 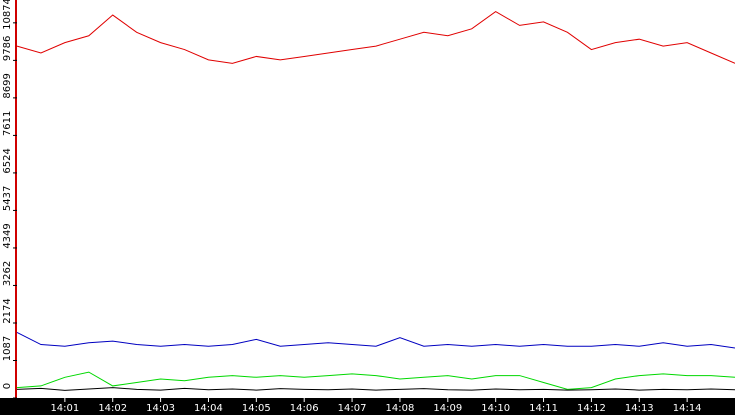 I want to click on y-tick-label: 5437, so click(x=7, y=198).